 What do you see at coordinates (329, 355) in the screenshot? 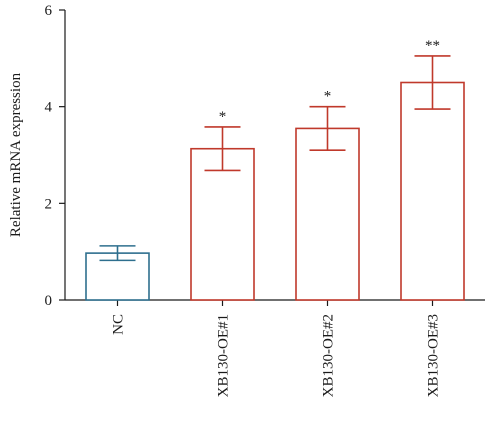
I see `x-tick-label: XB130-OE#2` at bounding box center [329, 355].